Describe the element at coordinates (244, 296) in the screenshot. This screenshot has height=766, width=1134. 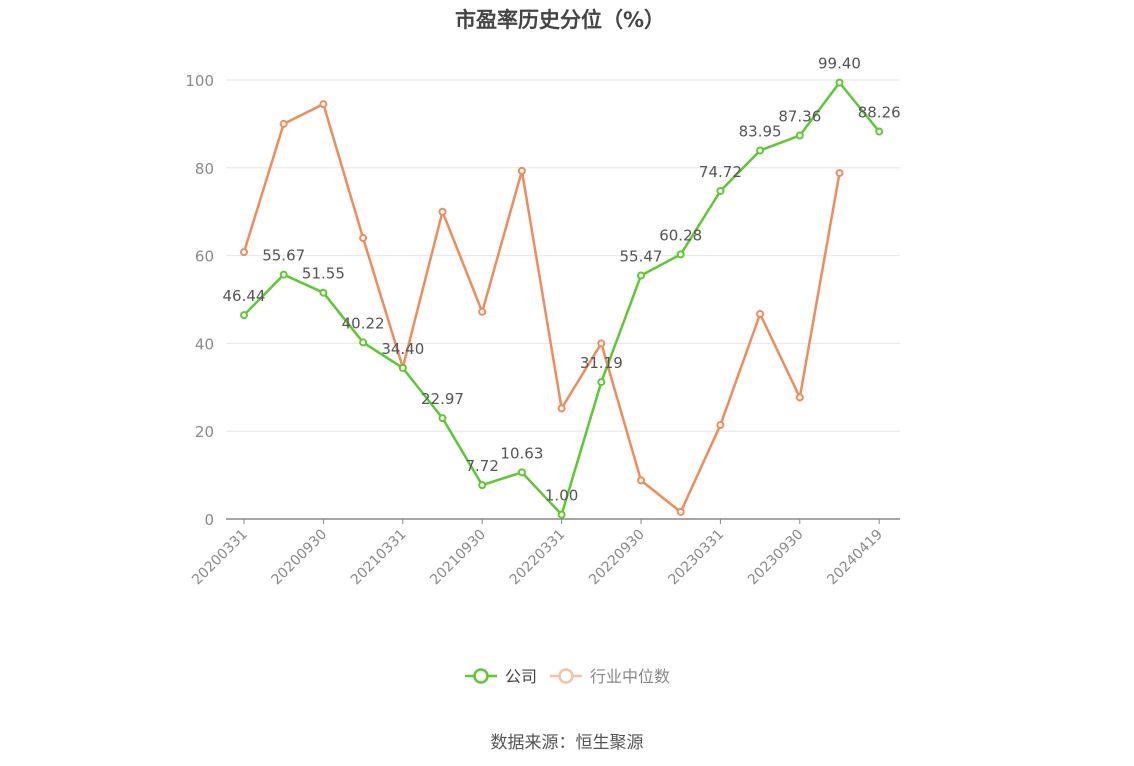
I see `data-label: 46.44` at that location.